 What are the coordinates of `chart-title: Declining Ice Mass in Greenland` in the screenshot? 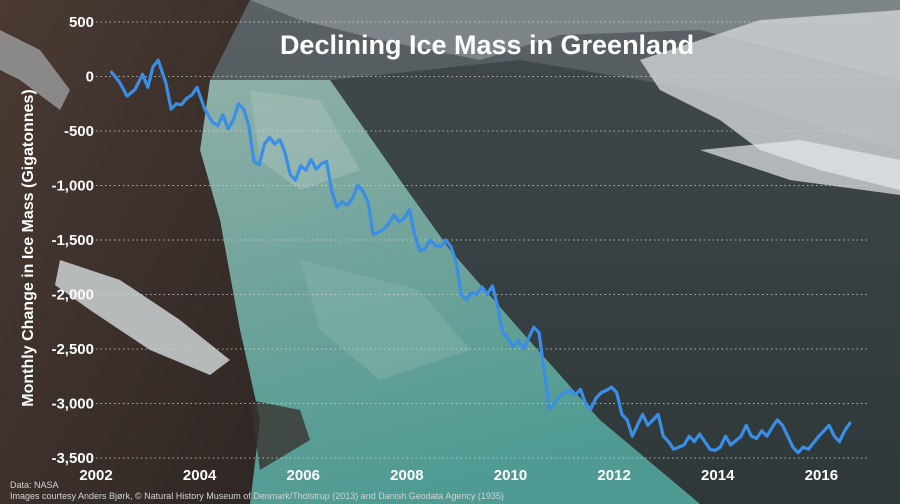 It's located at (487, 45).